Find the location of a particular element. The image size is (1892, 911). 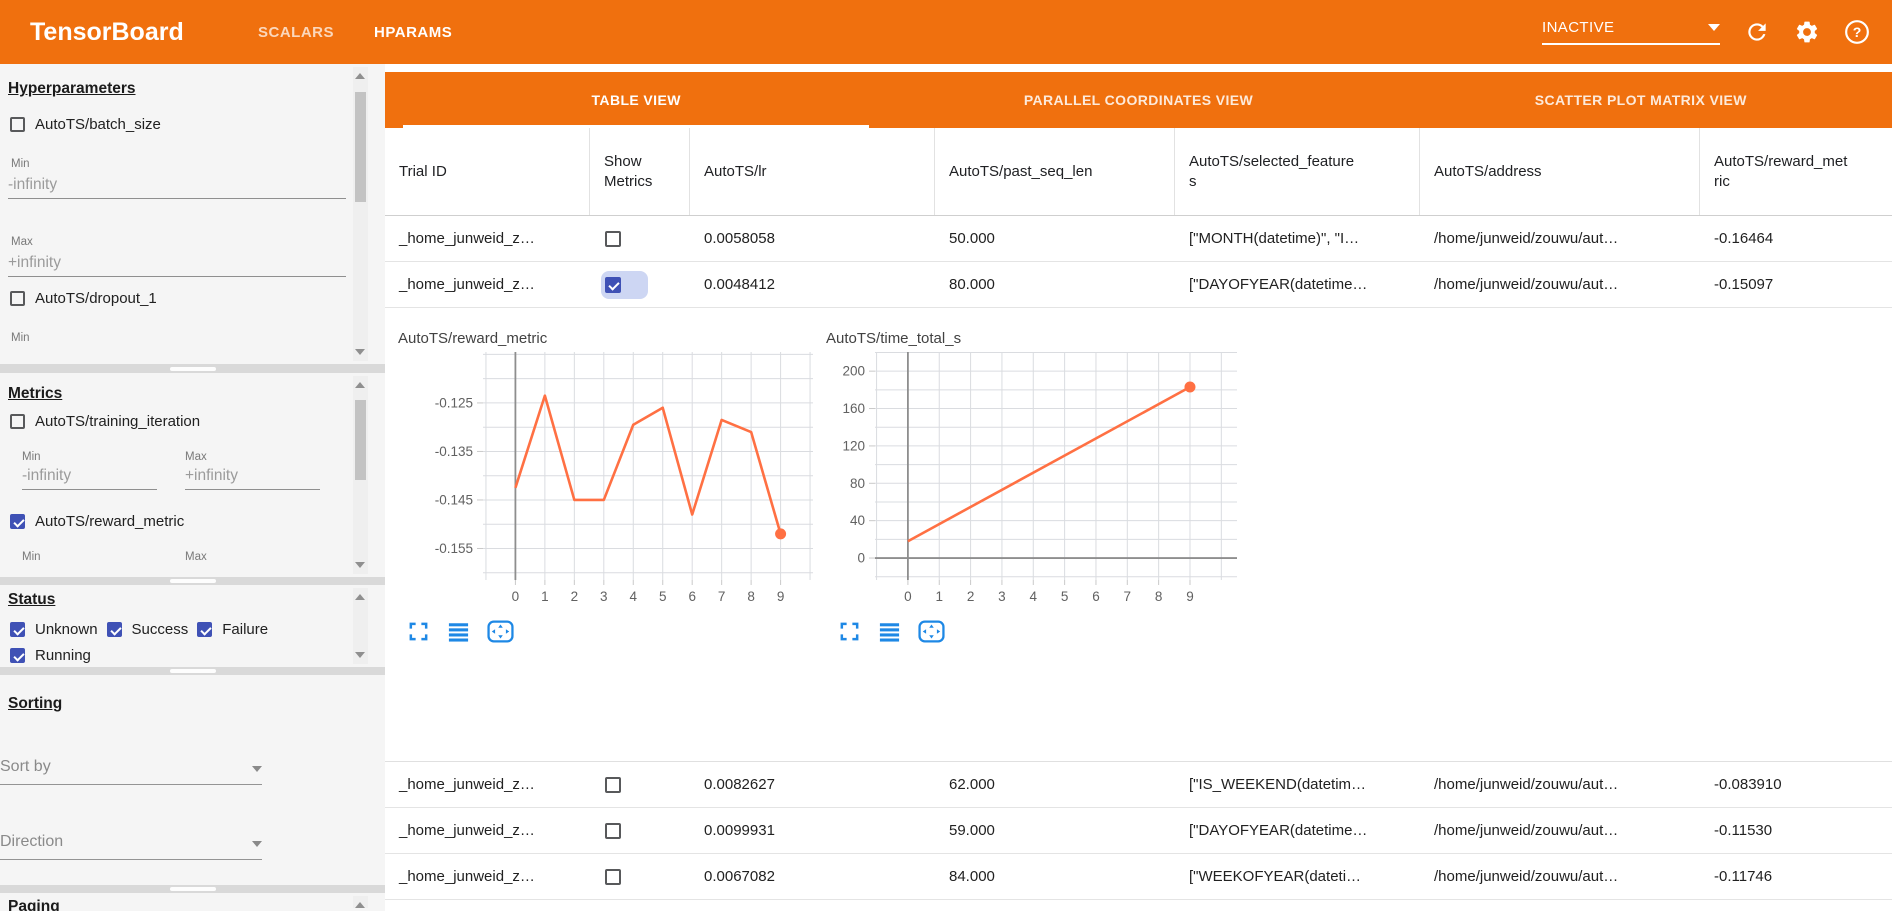

column-header-address: AutoTS/address is located at coordinates (1560, 171).